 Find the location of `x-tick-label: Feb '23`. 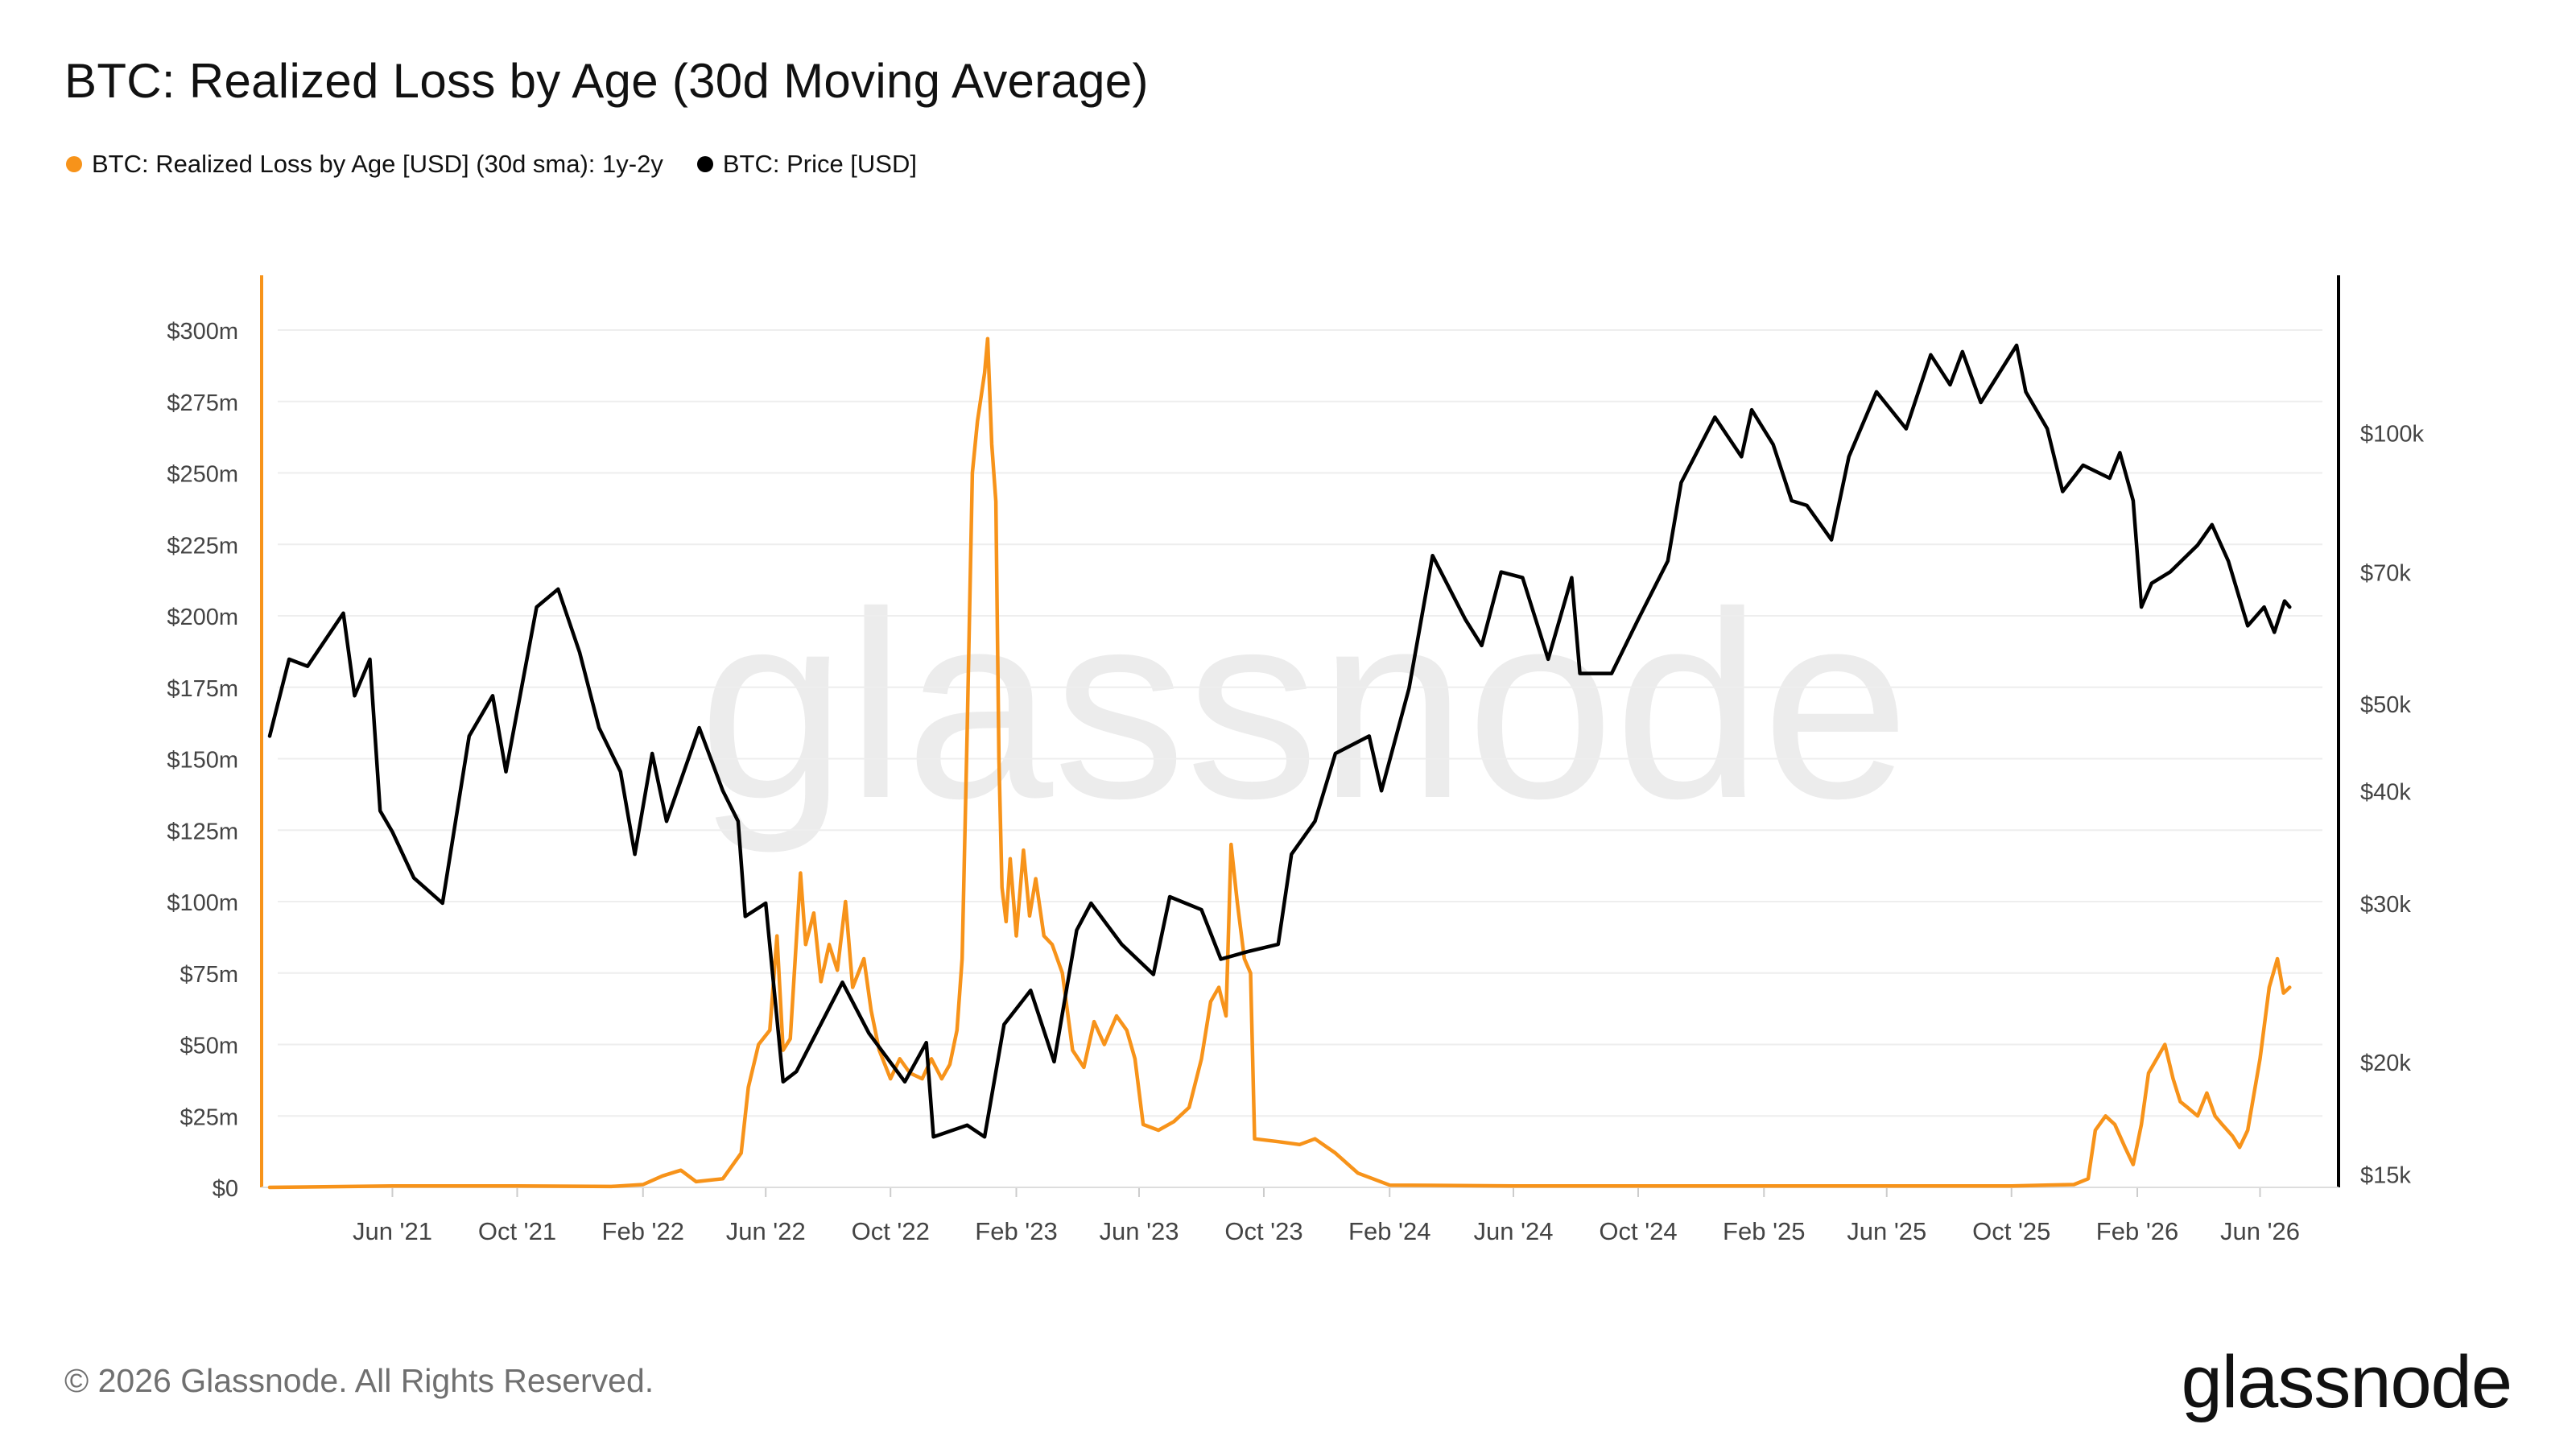

x-tick-label: Feb '23 is located at coordinates (1016, 1231).